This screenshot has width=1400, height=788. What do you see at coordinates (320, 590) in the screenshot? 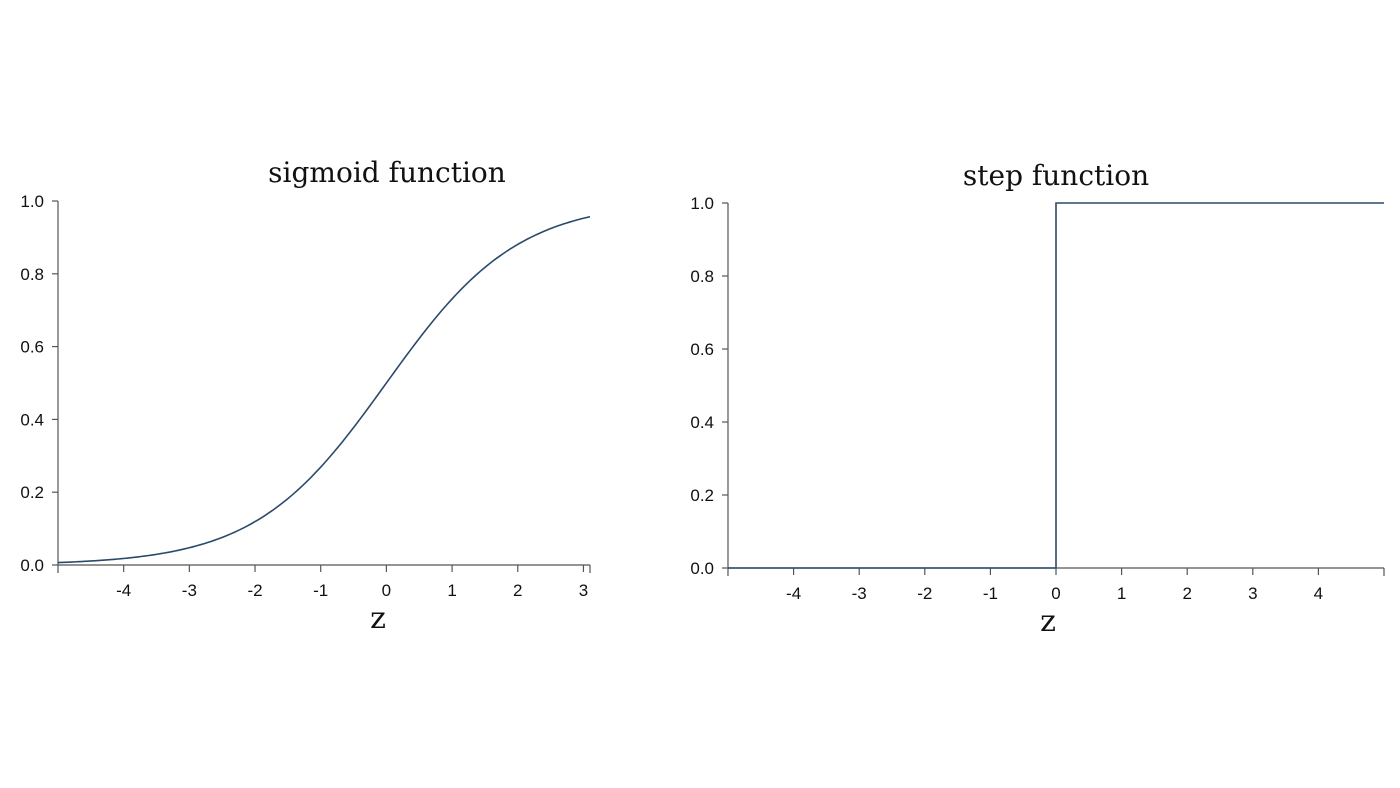
I see `sigmoid-x-tick-label: -1` at bounding box center [320, 590].